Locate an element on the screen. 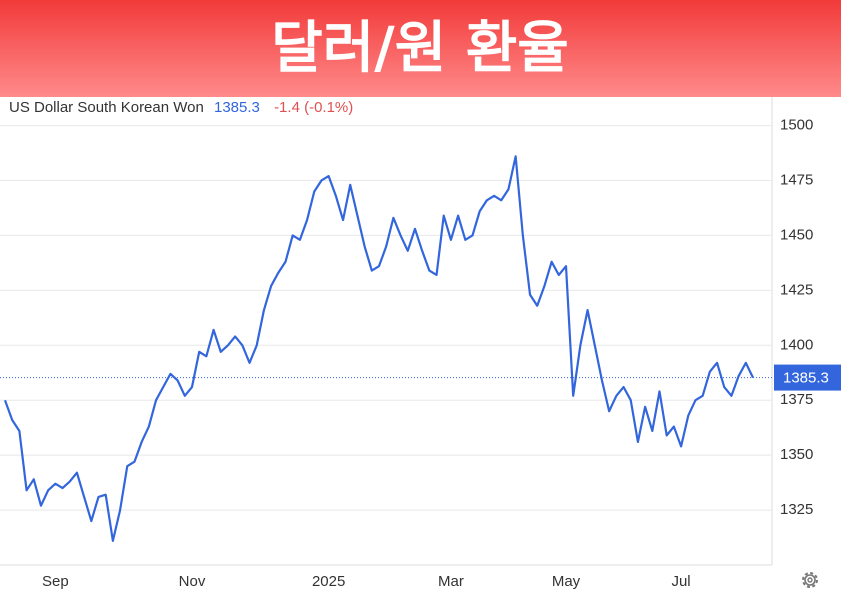  gear-hole is located at coordinates (810, 580).